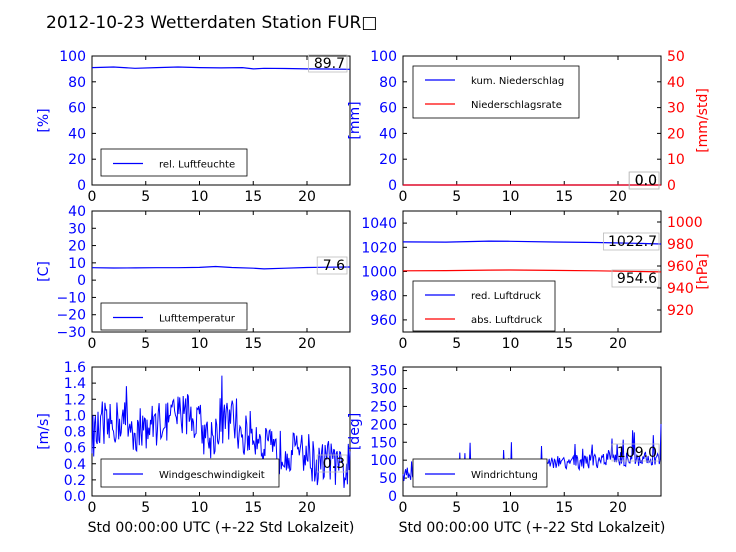 This screenshot has height=552, width=736. Describe the element at coordinates (703, 120) in the screenshot. I see `y2-axis-label: [mm/std]` at that location.